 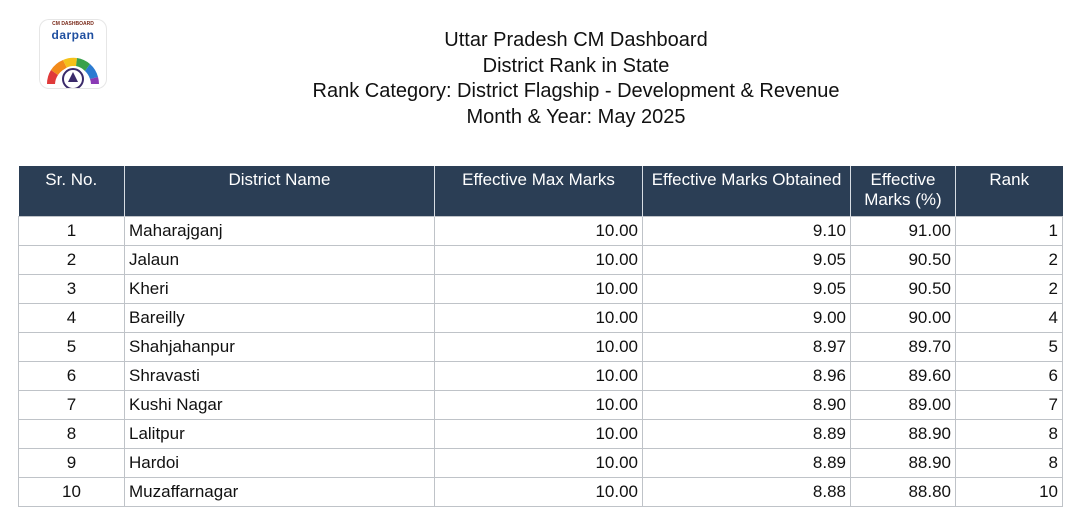 I want to click on sr-no-cell: 3, so click(x=71, y=288).